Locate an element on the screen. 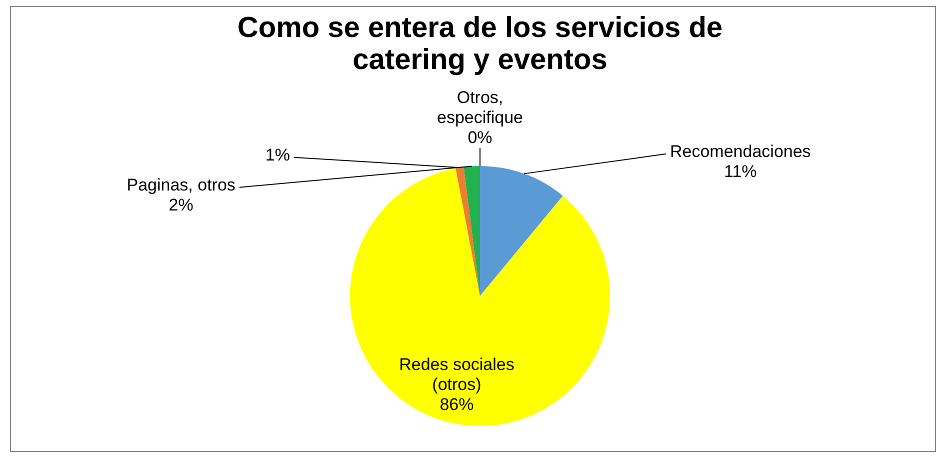 The height and width of the screenshot is (458, 946). data-label: 1% is located at coordinates (277, 155).